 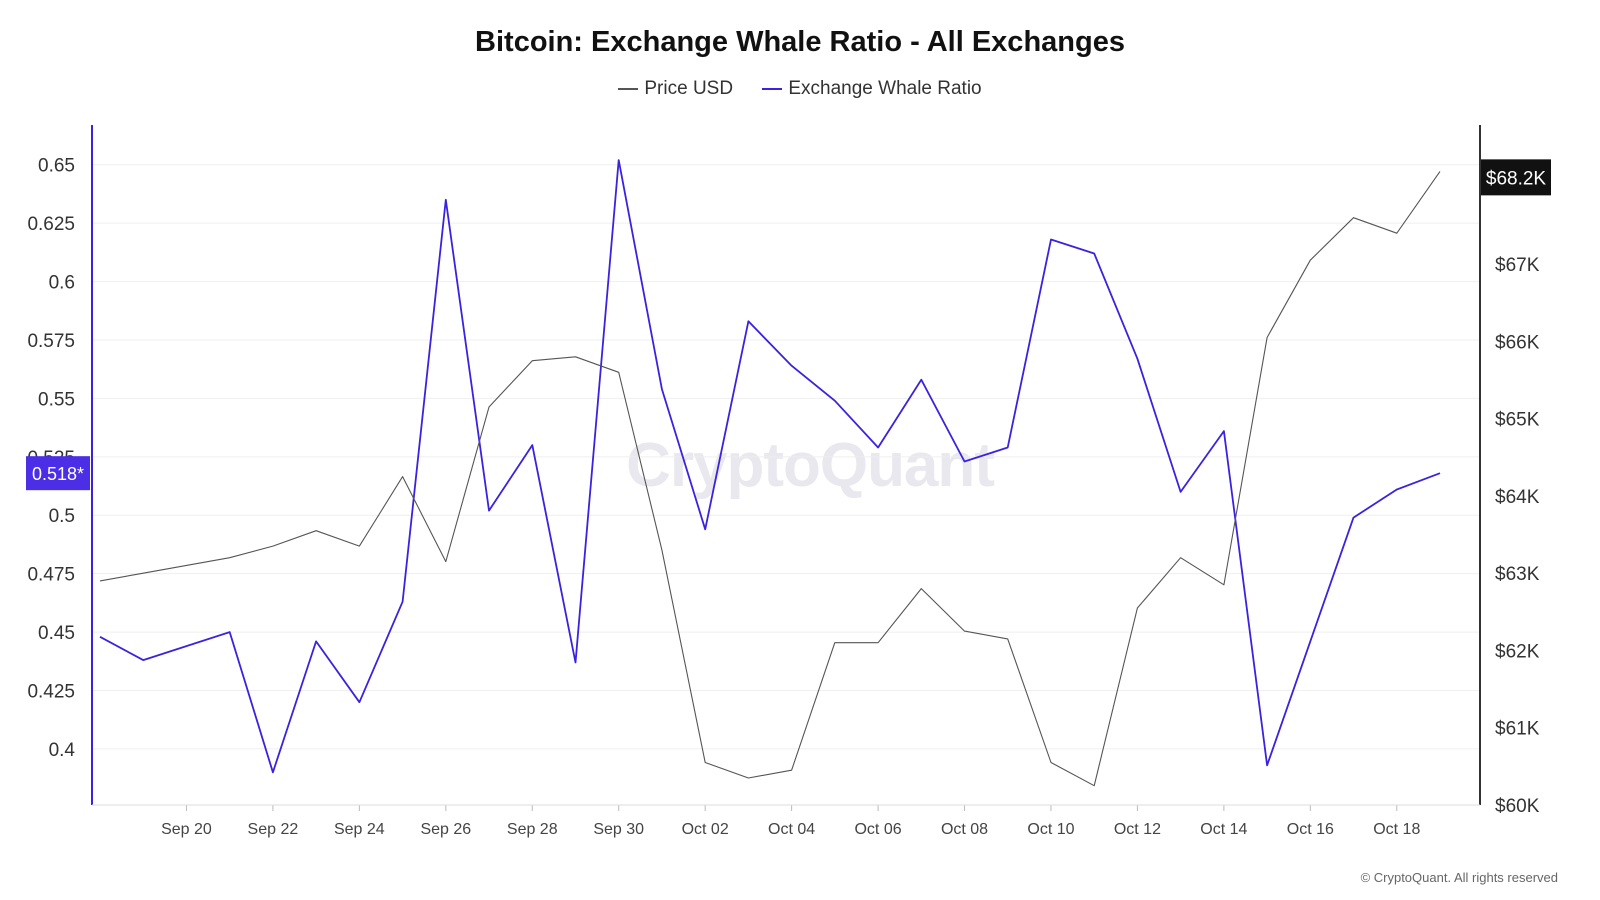 I want to click on x-tick-label: Oct 02, so click(x=705, y=829).